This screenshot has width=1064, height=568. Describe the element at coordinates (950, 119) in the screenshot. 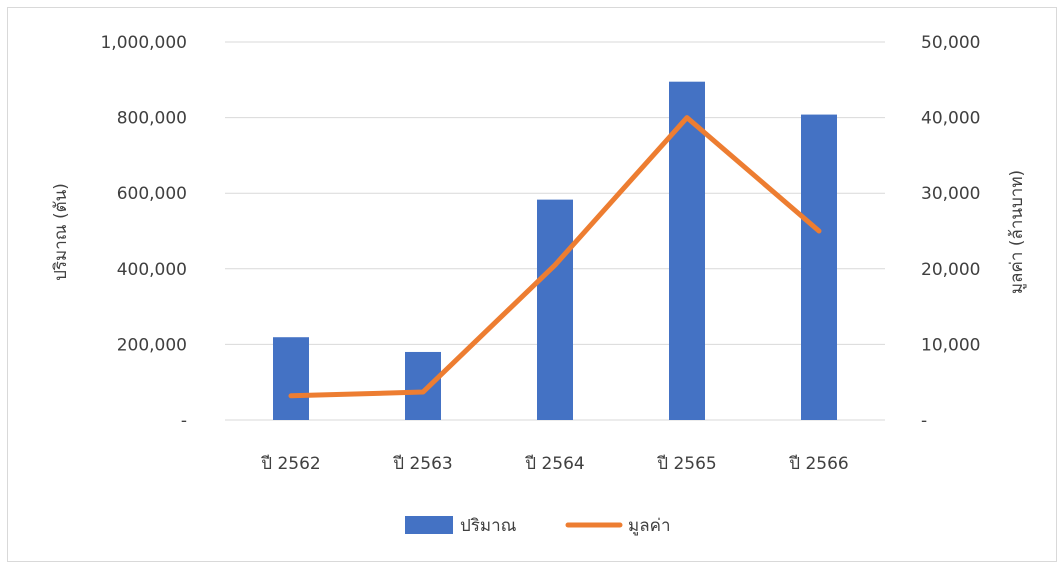

I see `right-tick-label: 40,000` at that location.